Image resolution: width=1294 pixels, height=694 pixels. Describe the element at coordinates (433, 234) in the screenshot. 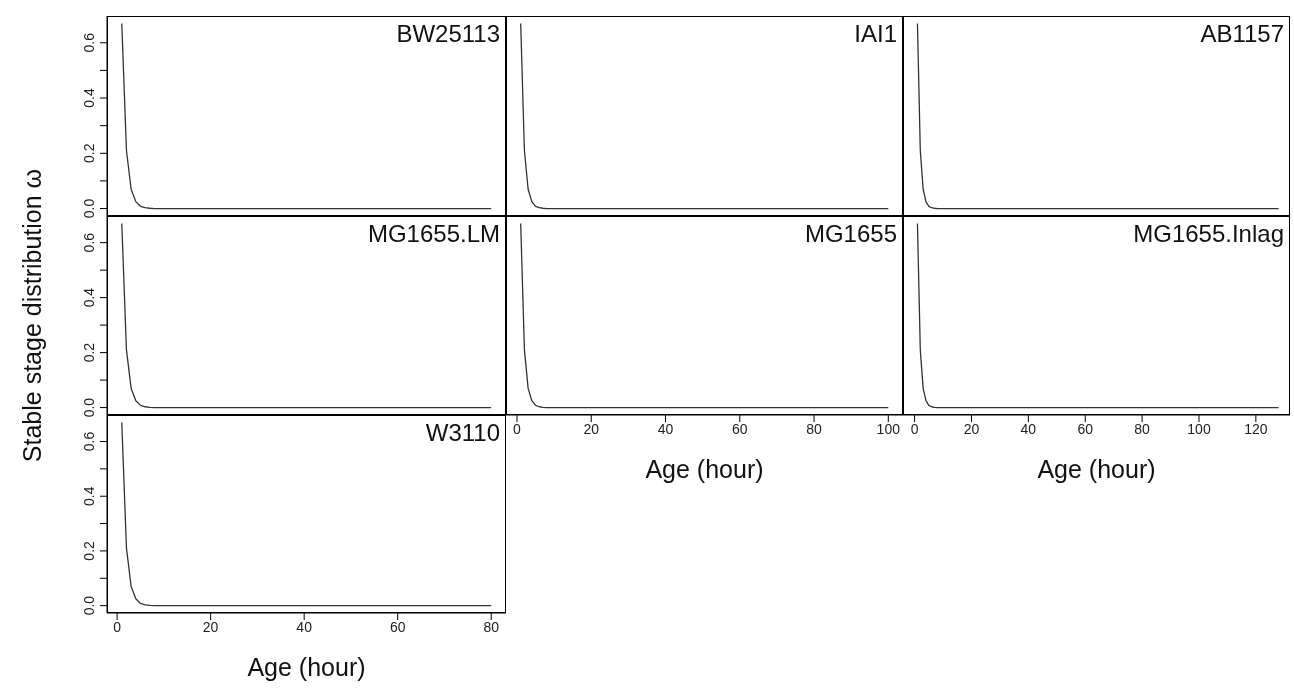

I see `chart-title: MG1655.LM` at that location.